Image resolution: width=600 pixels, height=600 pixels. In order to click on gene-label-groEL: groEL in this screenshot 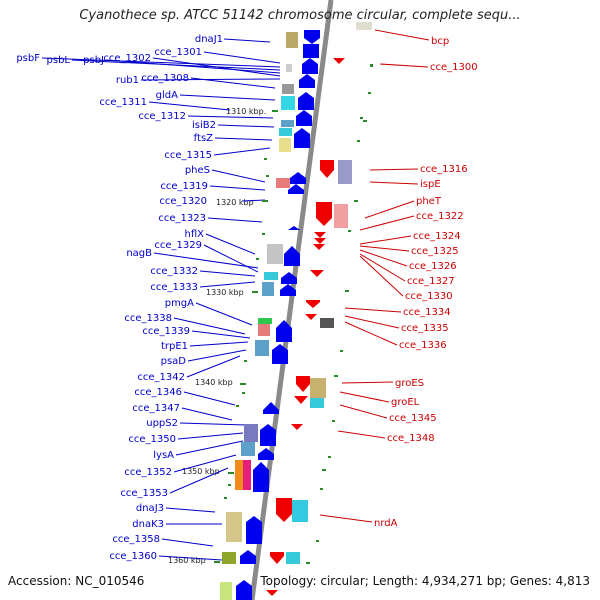, I will do `click(405, 402)`.